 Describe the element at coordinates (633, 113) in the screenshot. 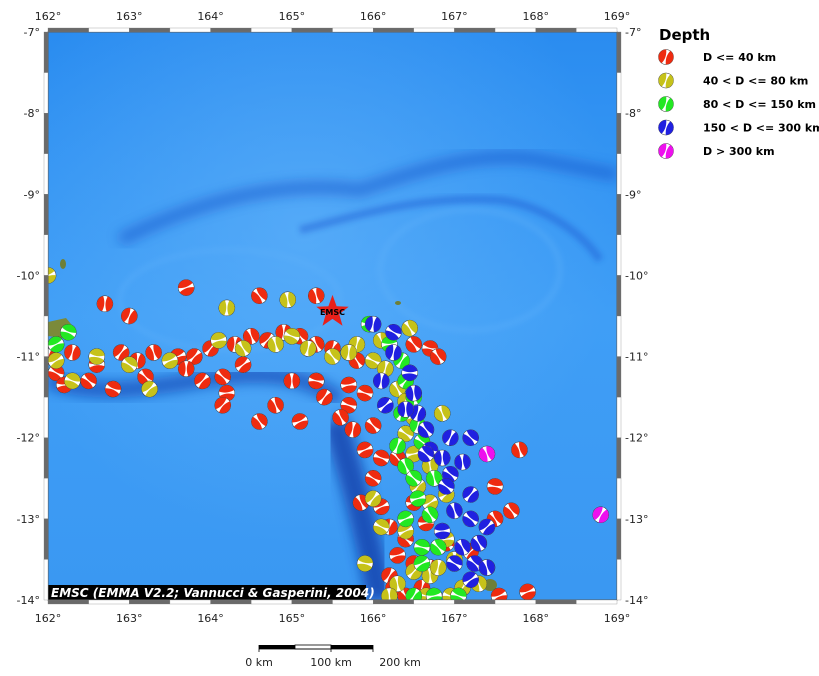

I see `lat-tick-right-1: -8°` at that location.